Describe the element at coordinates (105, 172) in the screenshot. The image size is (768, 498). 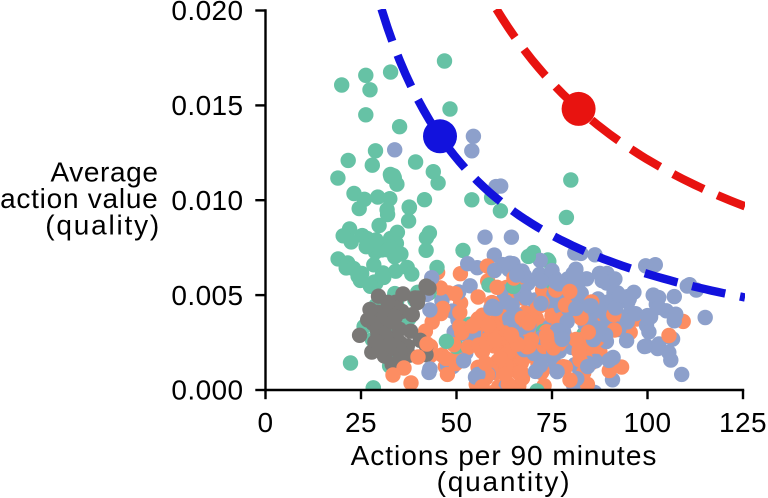
I see `svg-text: Average` at that location.